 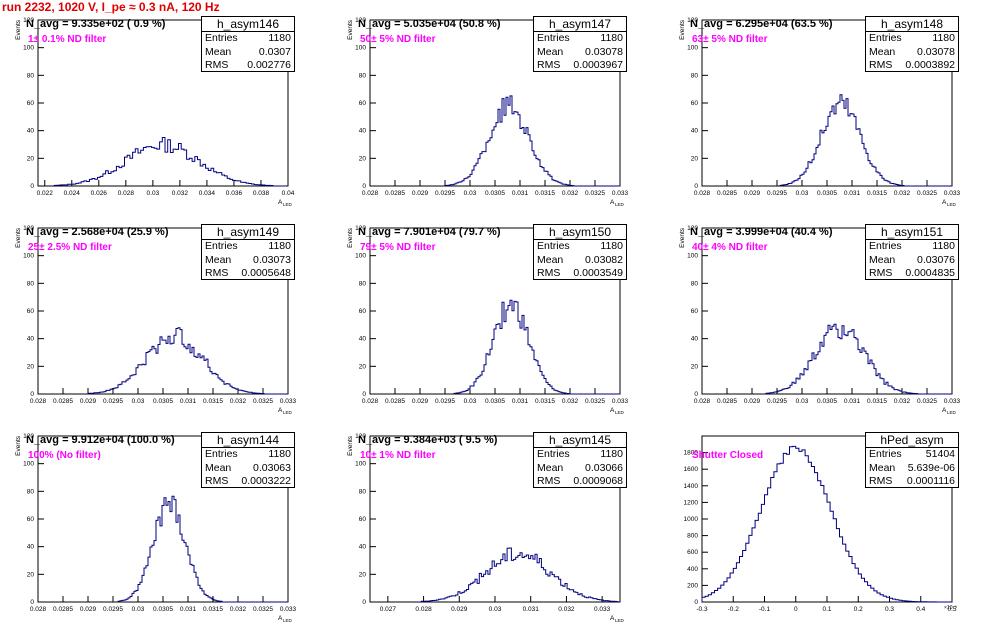 What do you see at coordinates (207, 193) in the screenshot?
I see `x-tick-label: 0.034` at bounding box center [207, 193].